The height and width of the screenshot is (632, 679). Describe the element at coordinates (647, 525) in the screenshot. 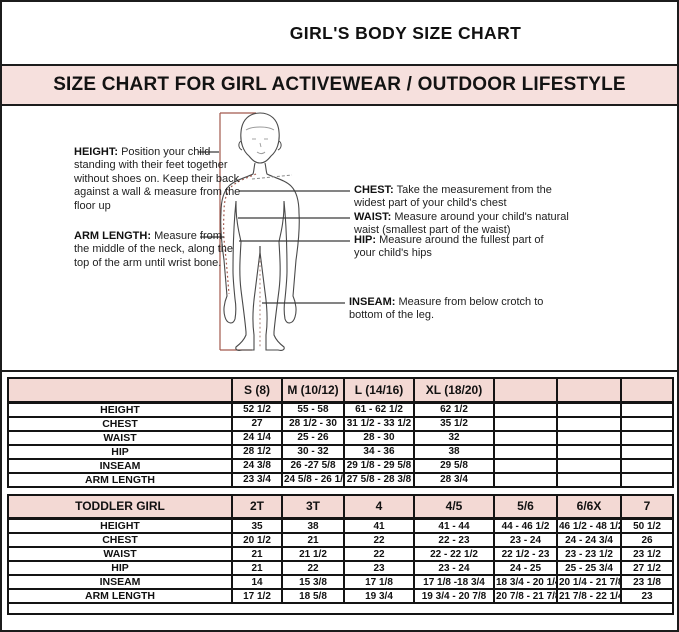

I see `size-value: 50 1/2` at that location.